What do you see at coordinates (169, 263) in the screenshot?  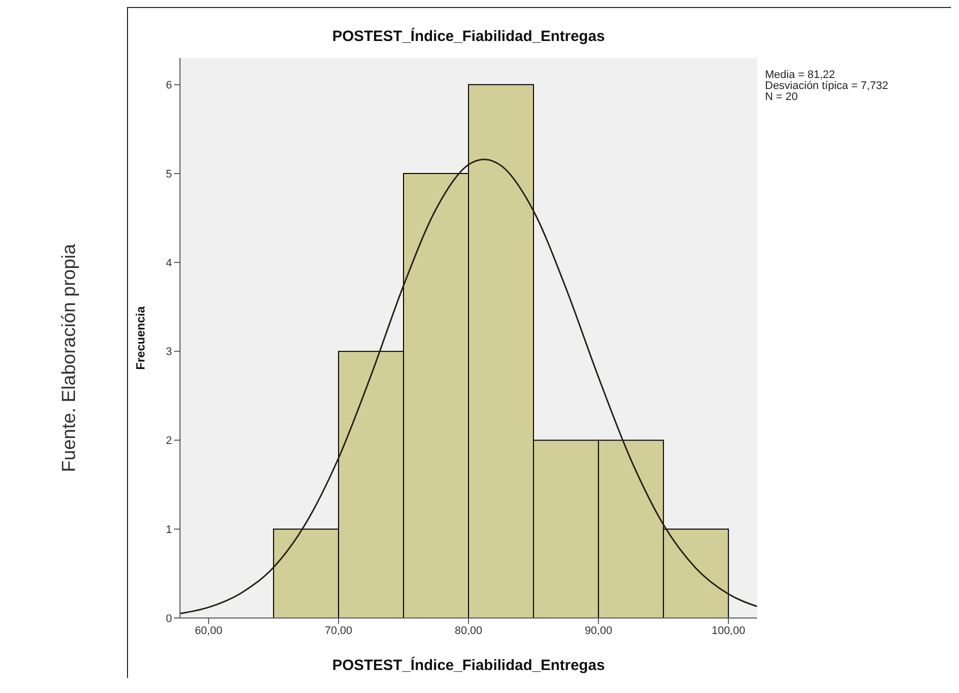 I see `y-tick-label: 4` at bounding box center [169, 263].